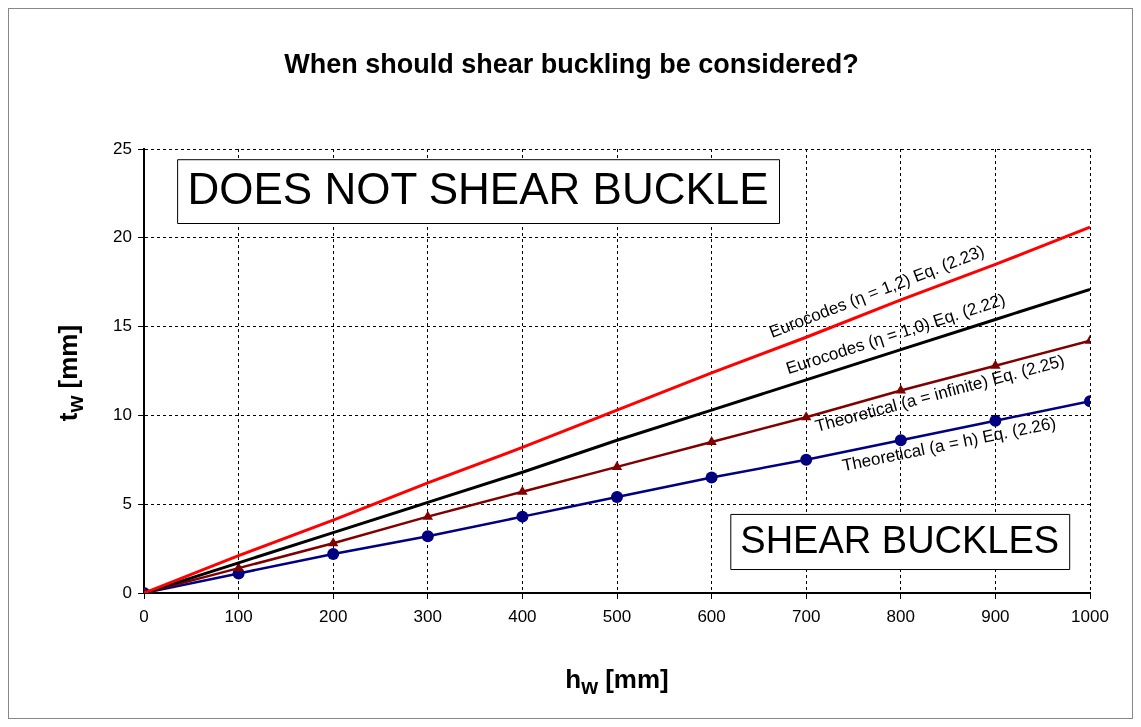 The height and width of the screenshot is (727, 1141). Describe the element at coordinates (617, 616) in the screenshot. I see `x-tick-label: 500` at that location.